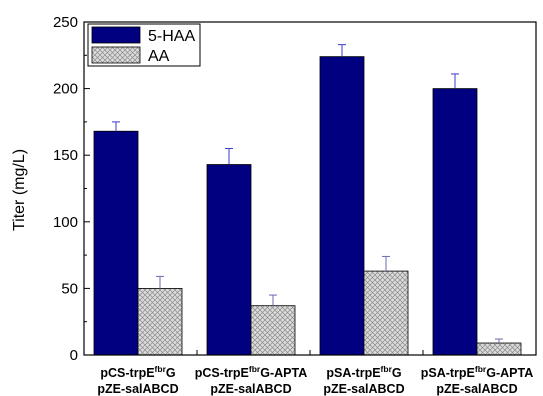 This screenshot has width=543, height=396. Describe the element at coordinates (363, 372) in the screenshot. I see `x-tick-label-3-line1: pSA-trpEfbrG` at that location.